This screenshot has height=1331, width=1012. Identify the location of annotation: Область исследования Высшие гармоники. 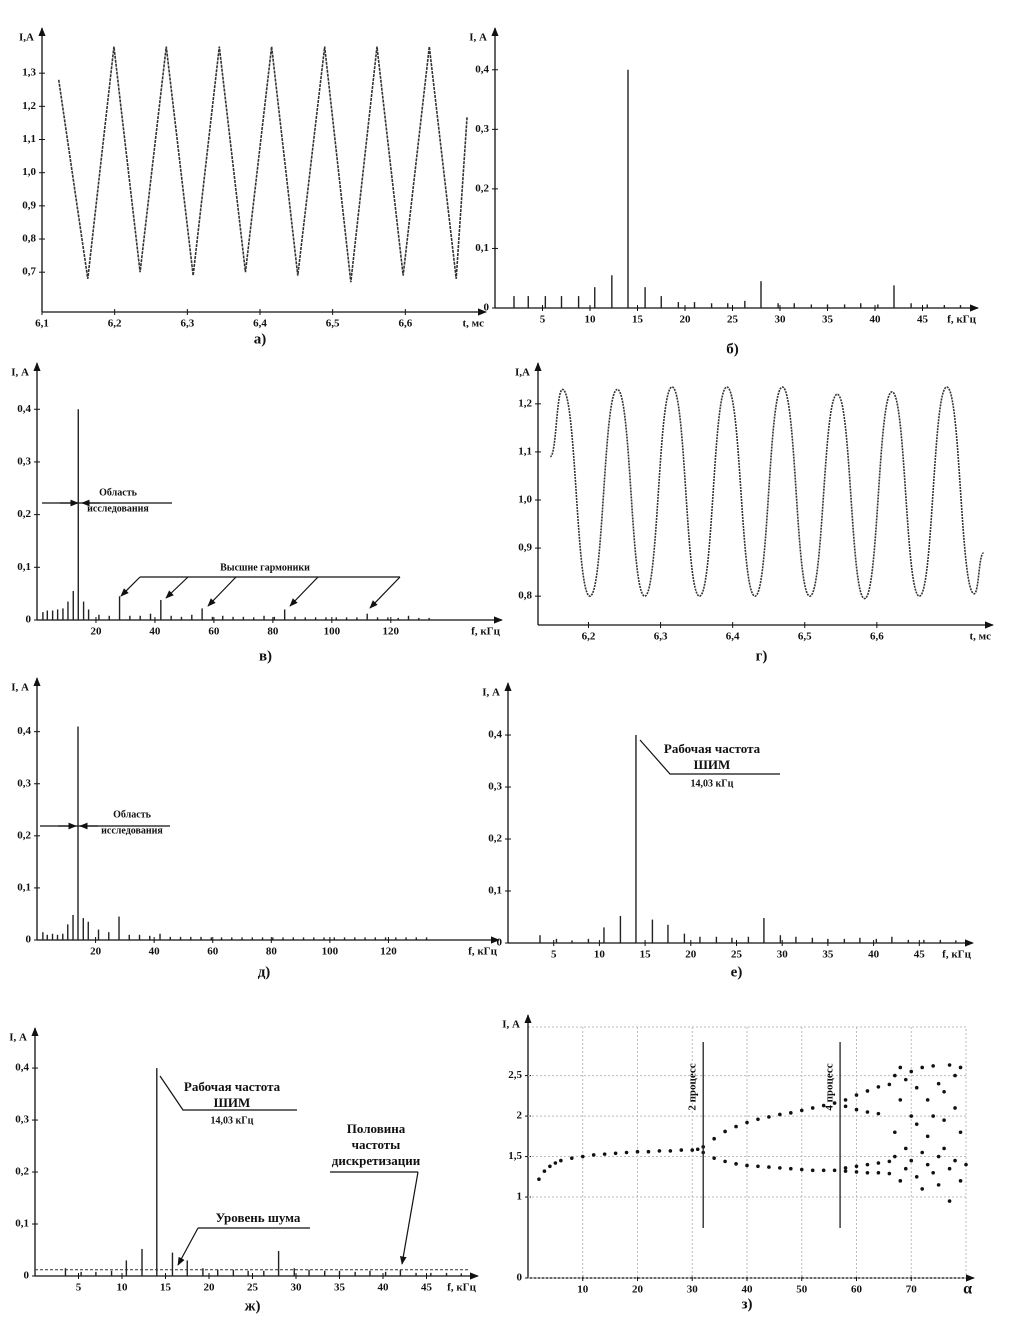
(221, 548).